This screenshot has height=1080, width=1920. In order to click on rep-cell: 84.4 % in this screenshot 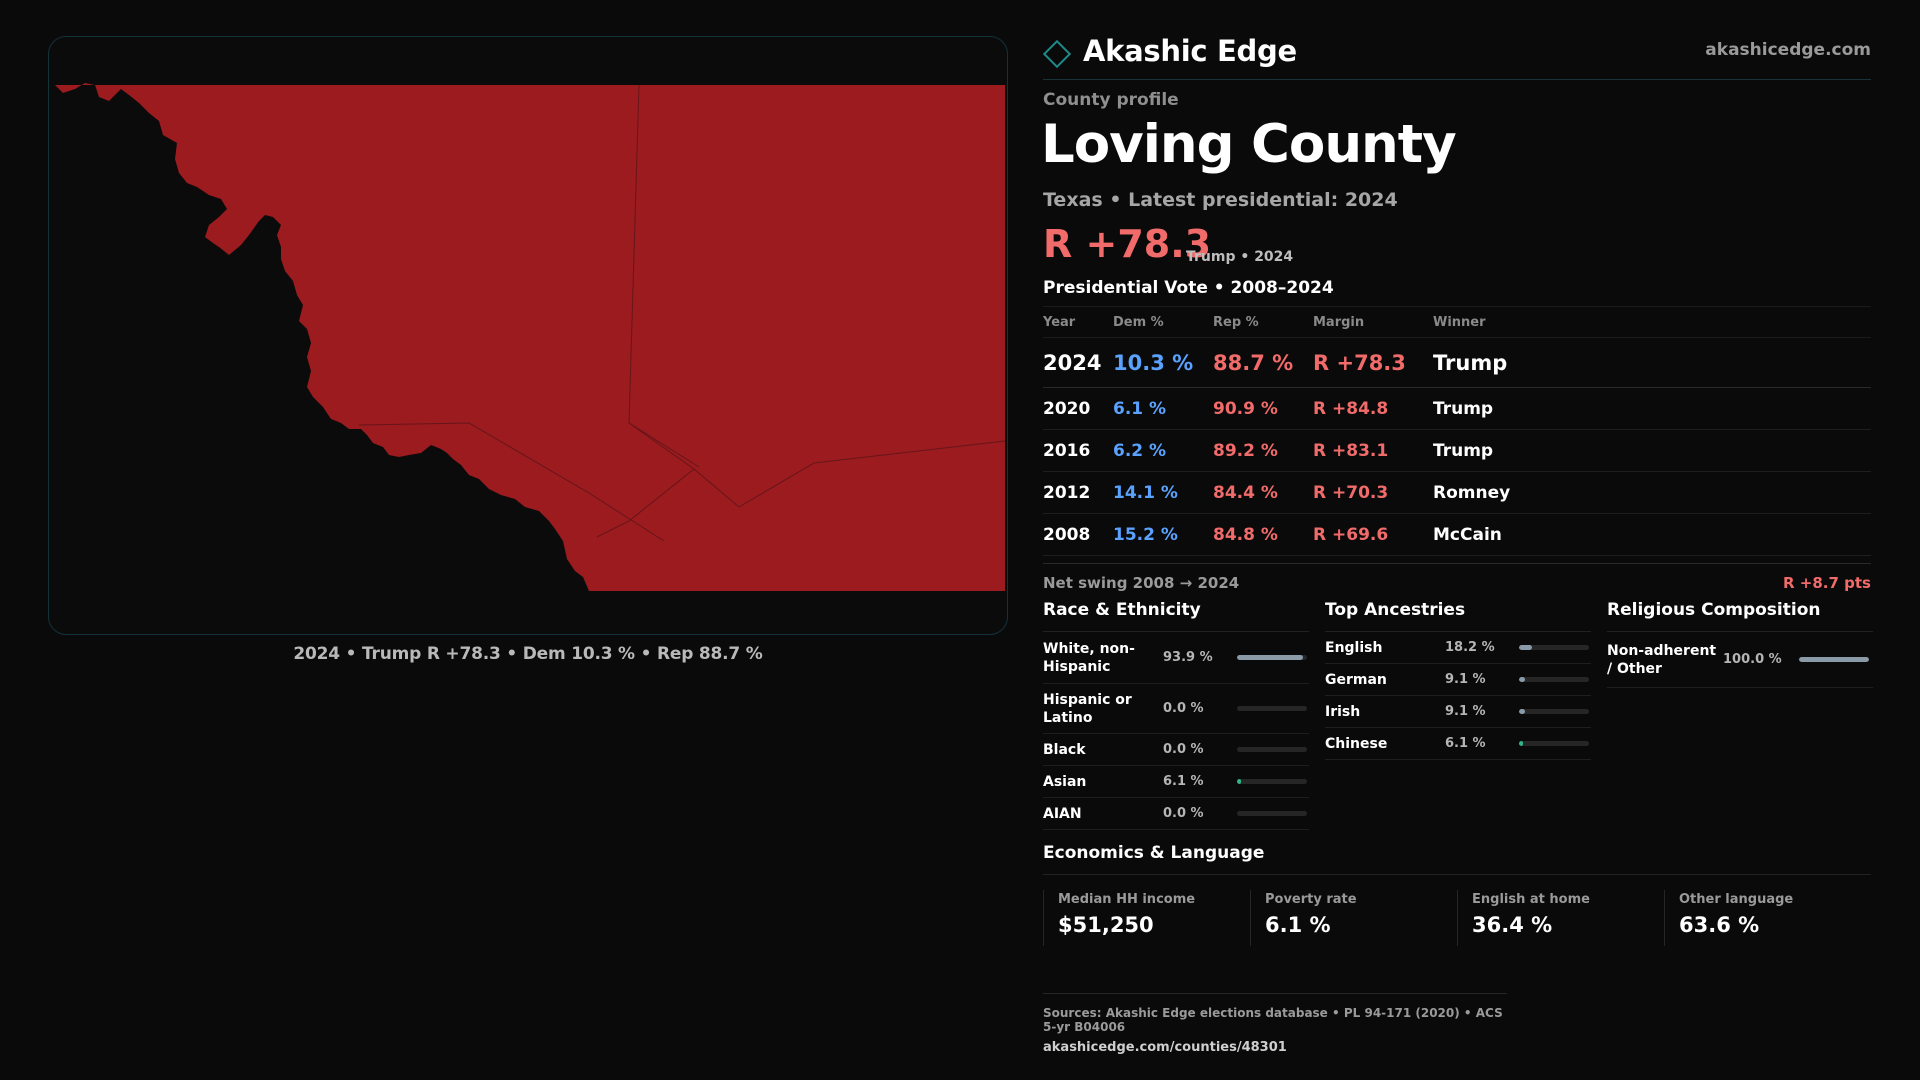, I will do `click(1245, 492)`.